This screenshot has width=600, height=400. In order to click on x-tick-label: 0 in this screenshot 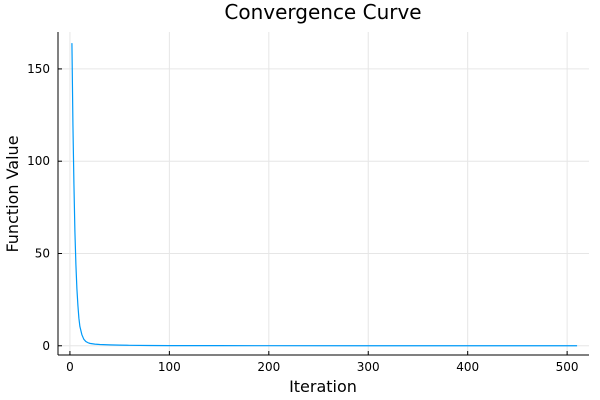, I will do `click(70, 367)`.